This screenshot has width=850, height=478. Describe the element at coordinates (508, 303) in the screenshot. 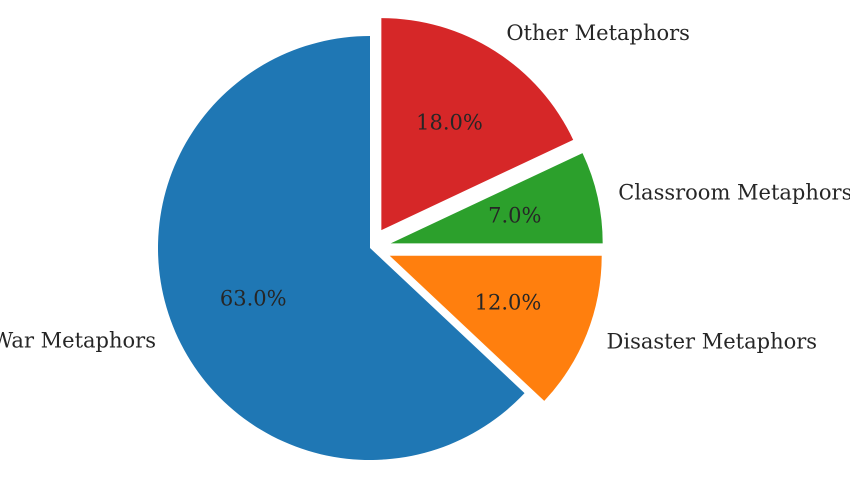

I see `percent-label-disaster-metaphors: 12.0%` at that location.